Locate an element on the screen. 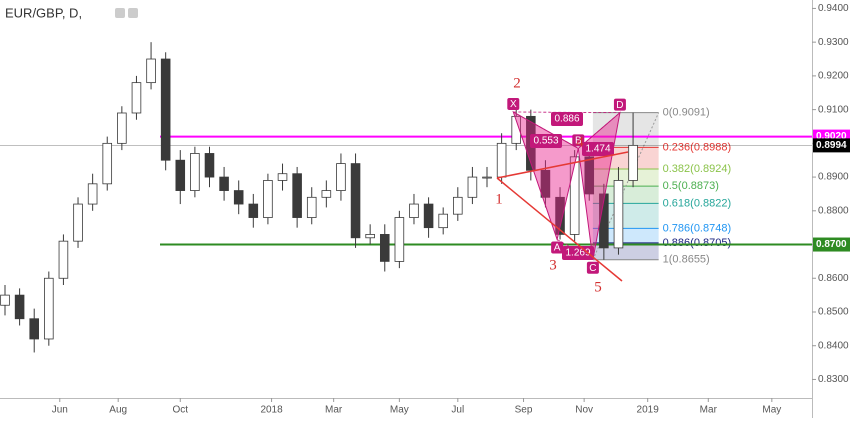  pattern-point-label: A is located at coordinates (557, 248).